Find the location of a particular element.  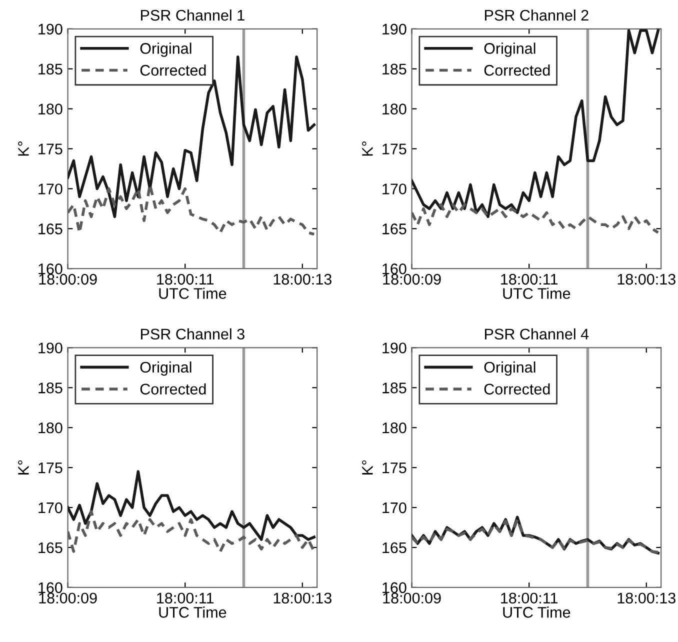

chart-title: PSR Channel 4 is located at coordinates (537, 334).